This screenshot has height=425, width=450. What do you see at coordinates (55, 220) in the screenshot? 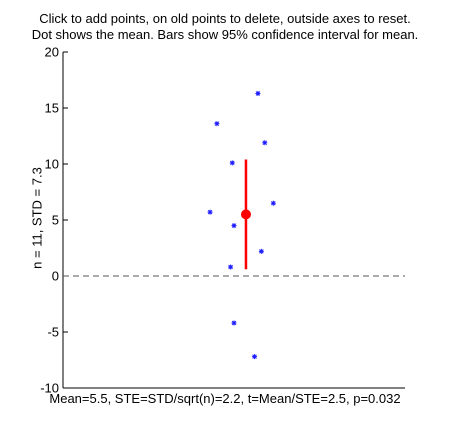
I see `y-tick-label: 5` at bounding box center [55, 220].